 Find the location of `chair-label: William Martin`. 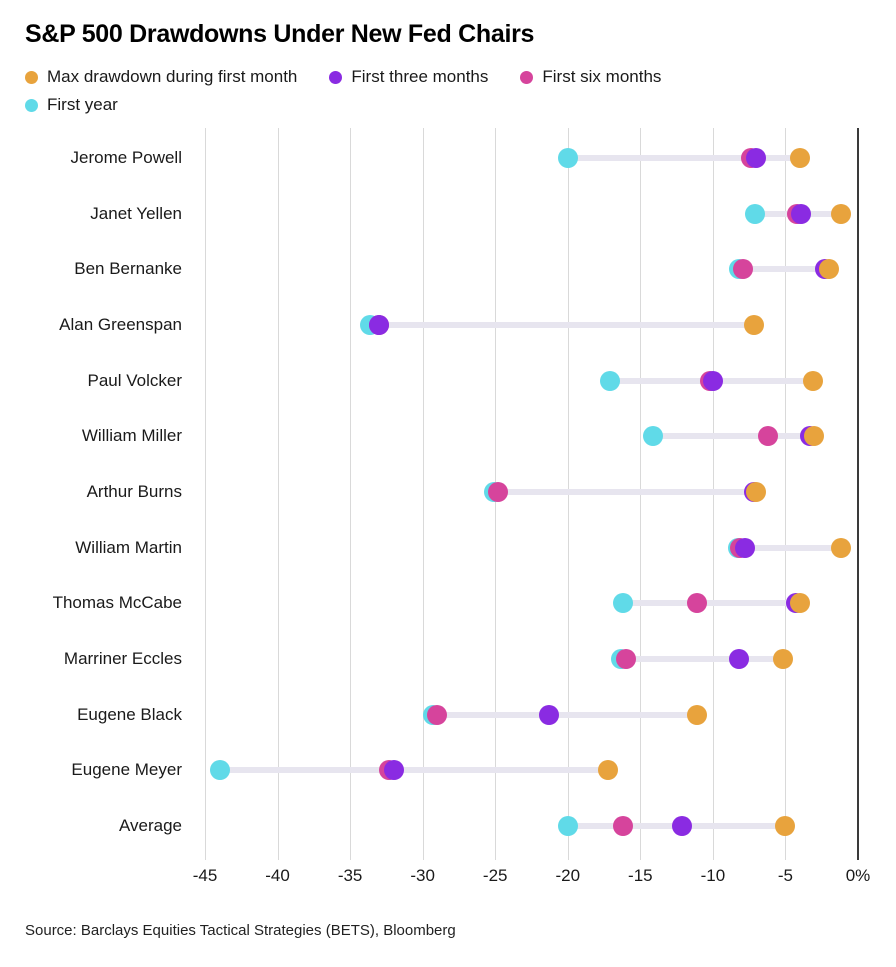

chair-label: William Martin is located at coordinates (128, 547).